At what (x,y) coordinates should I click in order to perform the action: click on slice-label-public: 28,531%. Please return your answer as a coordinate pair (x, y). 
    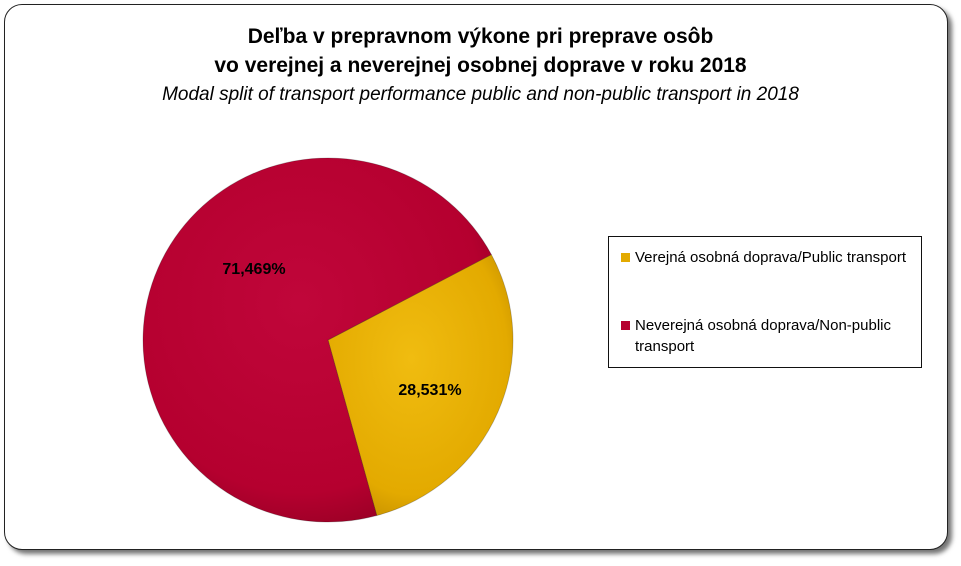
    Looking at the image, I should click on (429, 390).